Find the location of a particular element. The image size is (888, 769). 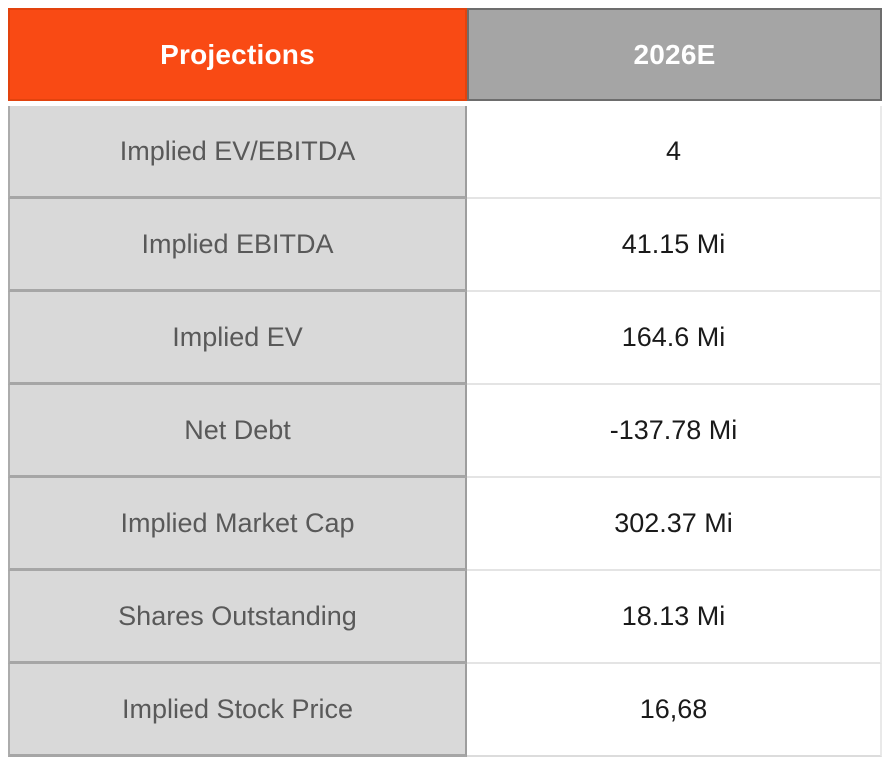

row-value-shares-outstanding: 18.13 Mi is located at coordinates (674, 617).